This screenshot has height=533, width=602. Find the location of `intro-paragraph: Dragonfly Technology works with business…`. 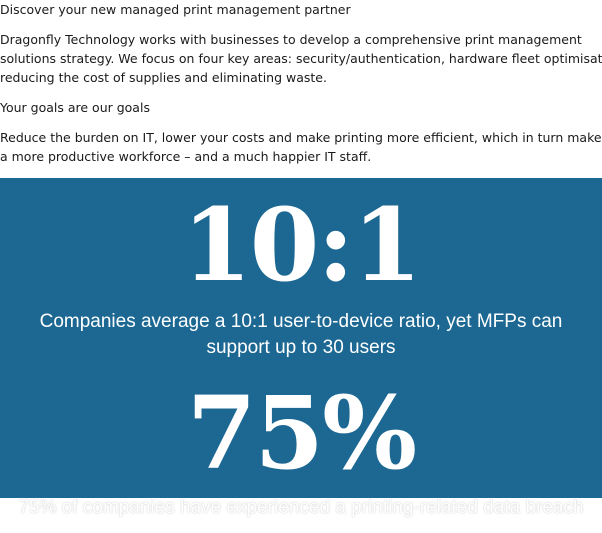

intro-paragraph: Dragonfly Technology works with business… is located at coordinates (301, 58).